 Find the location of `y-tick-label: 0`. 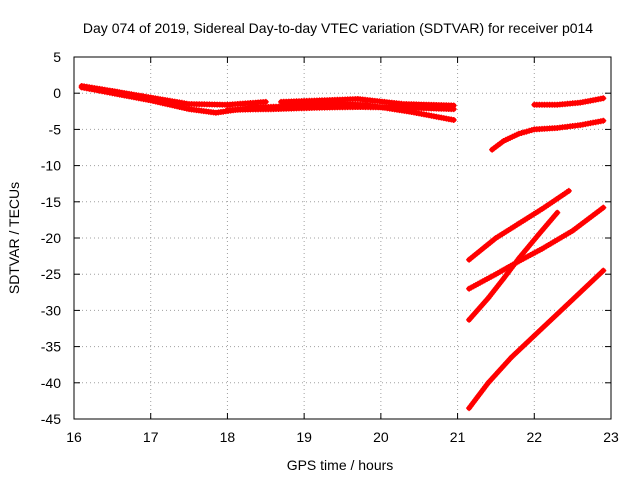

y-tick-label: 0 is located at coordinates (57, 93).